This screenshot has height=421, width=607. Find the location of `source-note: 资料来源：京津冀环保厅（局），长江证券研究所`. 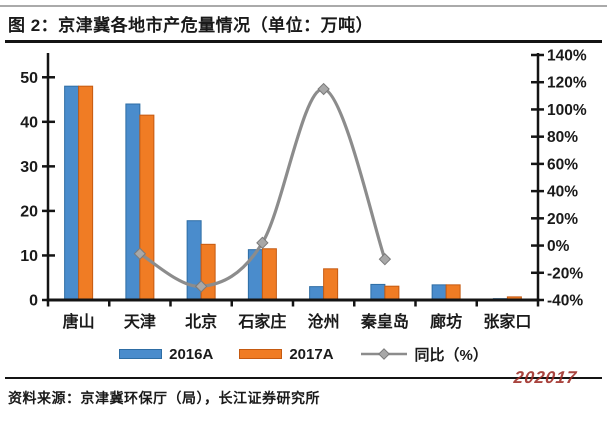

source-note: 资料来源：京津冀环保厅（局），长江证券研究所 is located at coordinates (164, 398).